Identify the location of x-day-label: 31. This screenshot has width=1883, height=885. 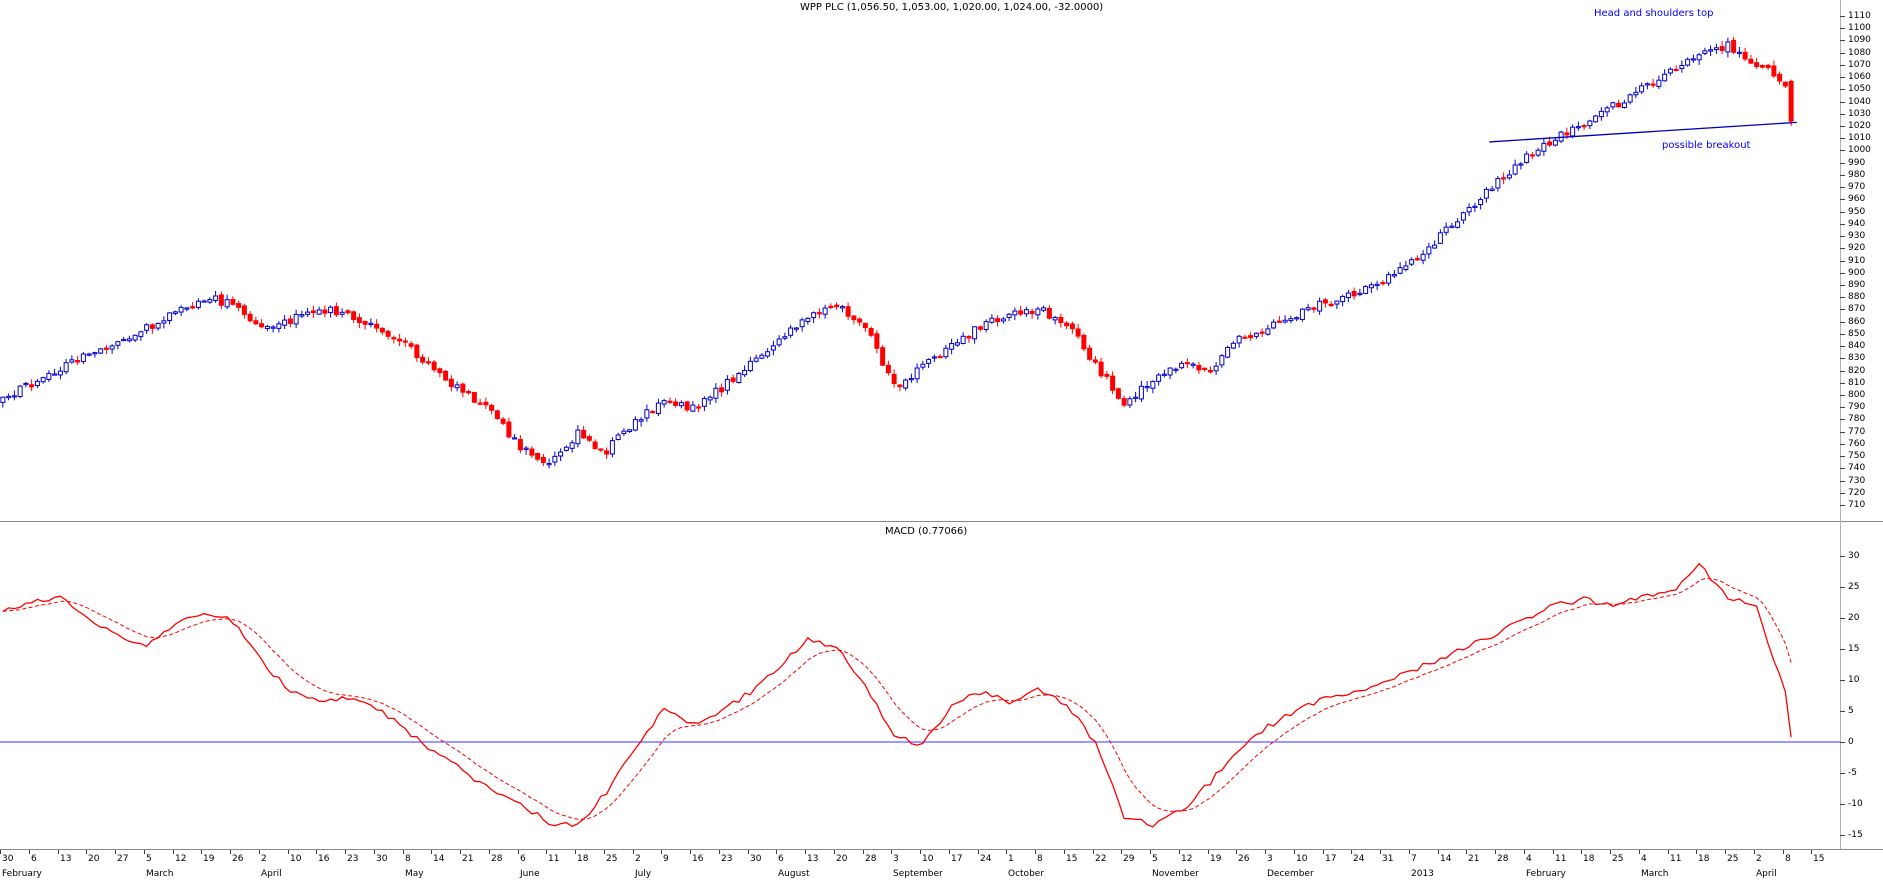
(1388, 859).